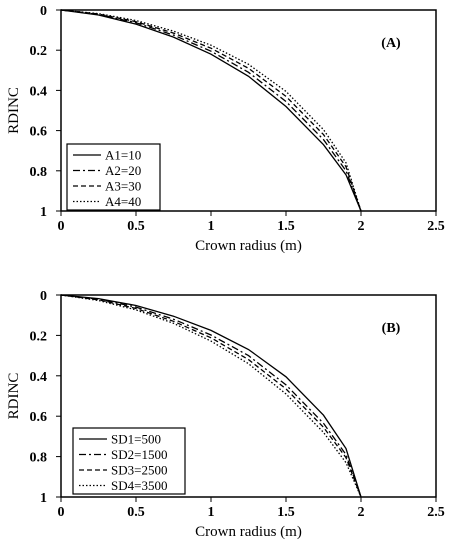  What do you see at coordinates (123, 155) in the screenshot?
I see `legend-entry: A1=10` at bounding box center [123, 155].